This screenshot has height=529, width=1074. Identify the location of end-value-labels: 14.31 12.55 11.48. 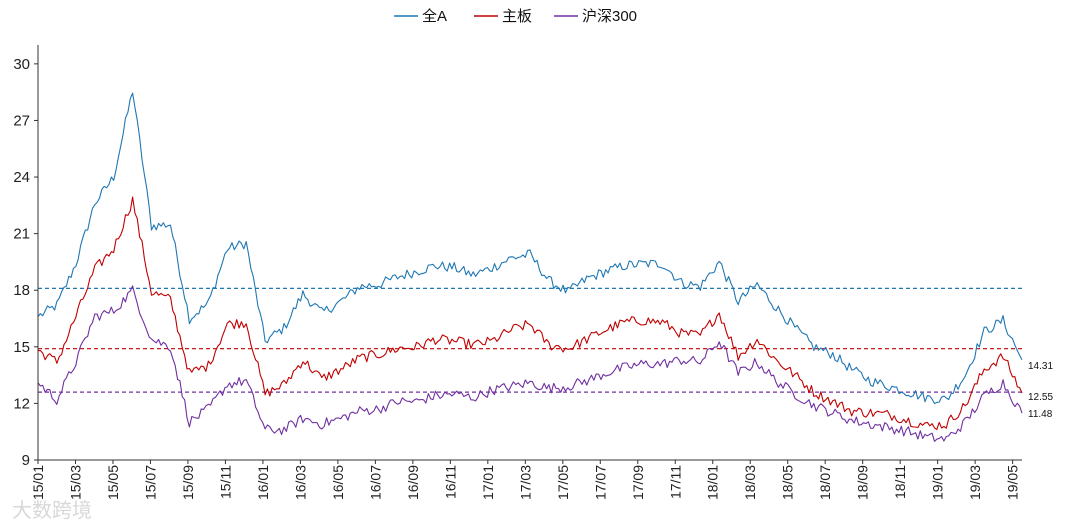
(1040, 390).